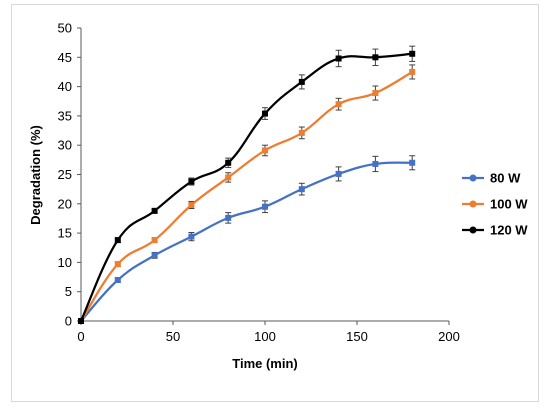 The width and height of the screenshot is (550, 413). I want to click on y-tick-label: 45, so click(65, 57).